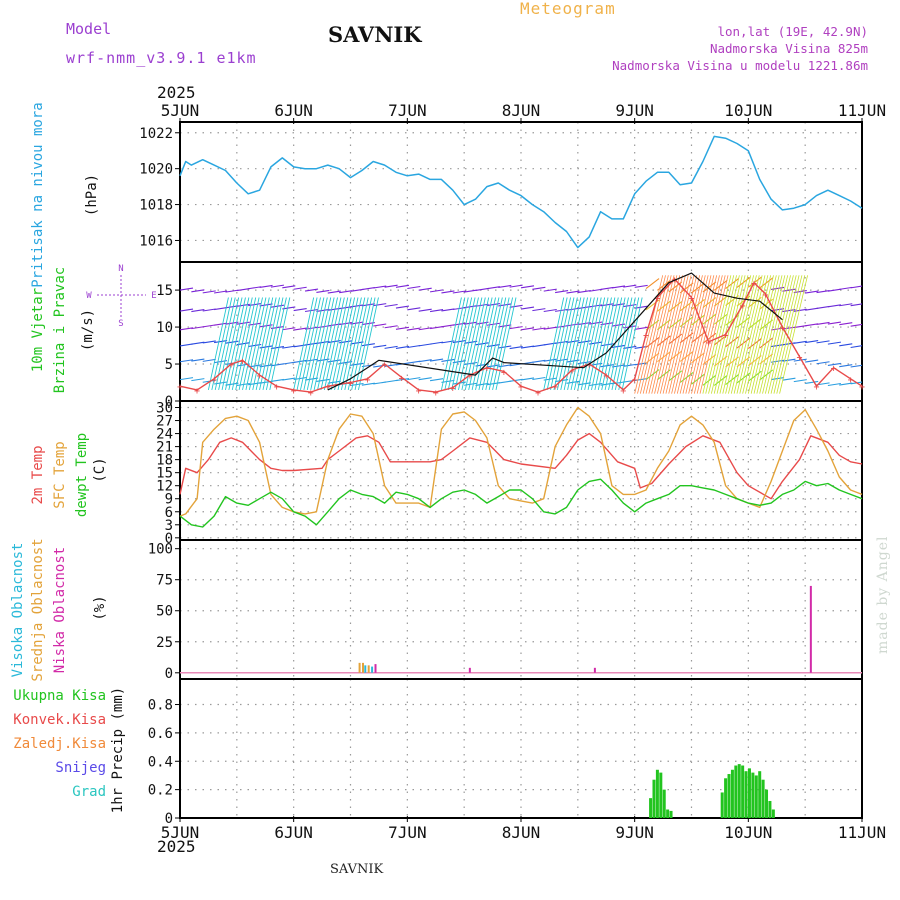 The image size is (900, 900). Describe the element at coordinates (60, 610) in the screenshot. I see `cloud-title-low: Niska Oblacnost` at that location.